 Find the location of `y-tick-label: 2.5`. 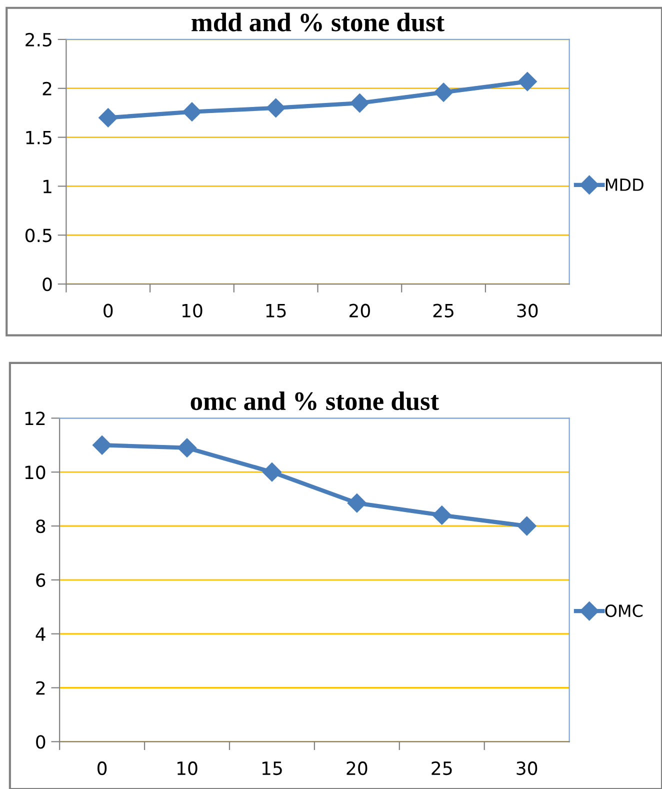

y-tick-label: 2.5 is located at coordinates (39, 39).